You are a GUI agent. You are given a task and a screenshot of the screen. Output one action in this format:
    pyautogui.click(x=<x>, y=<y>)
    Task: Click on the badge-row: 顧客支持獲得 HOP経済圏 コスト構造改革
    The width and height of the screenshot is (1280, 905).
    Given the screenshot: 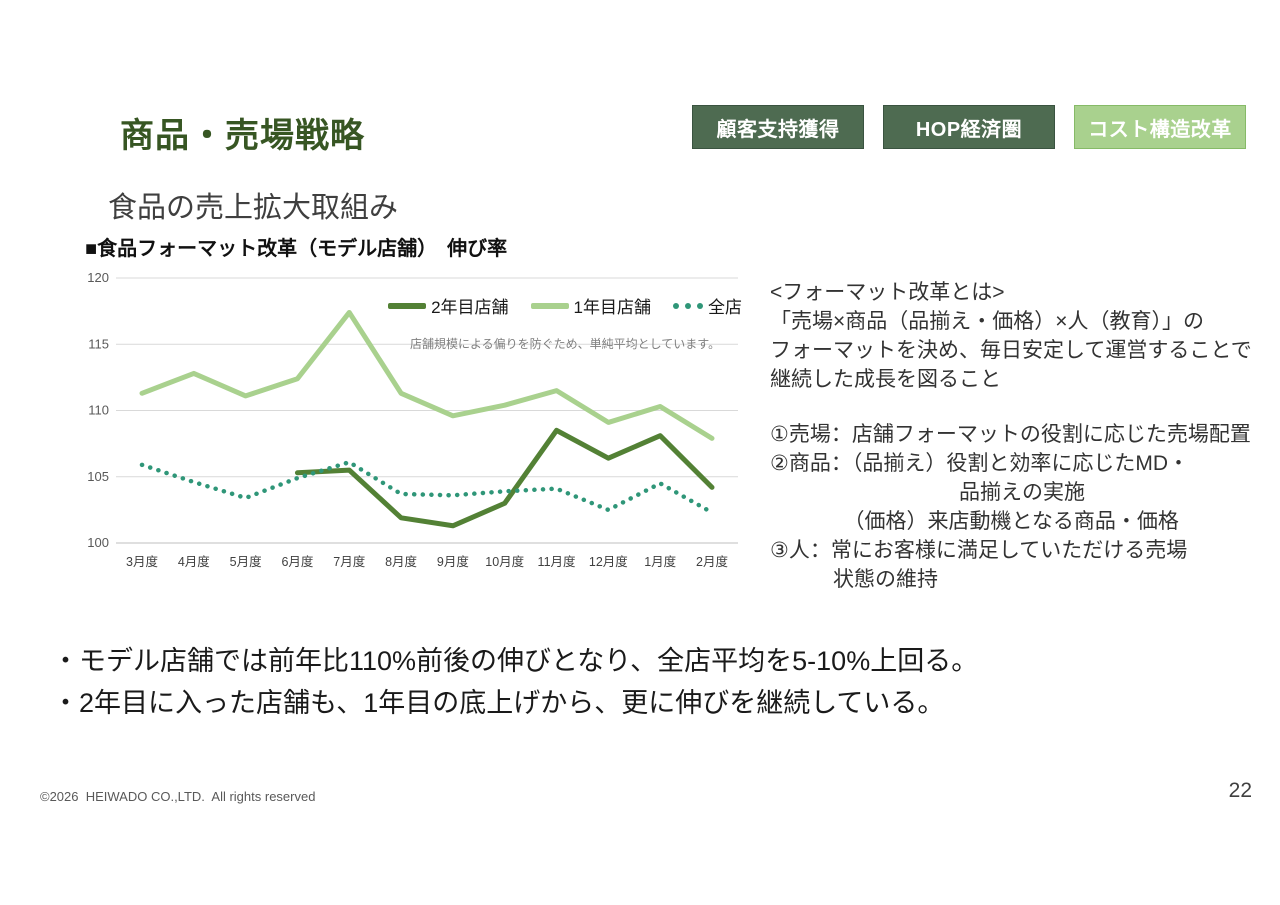 What is the action you would take?
    pyautogui.click(x=969, y=127)
    